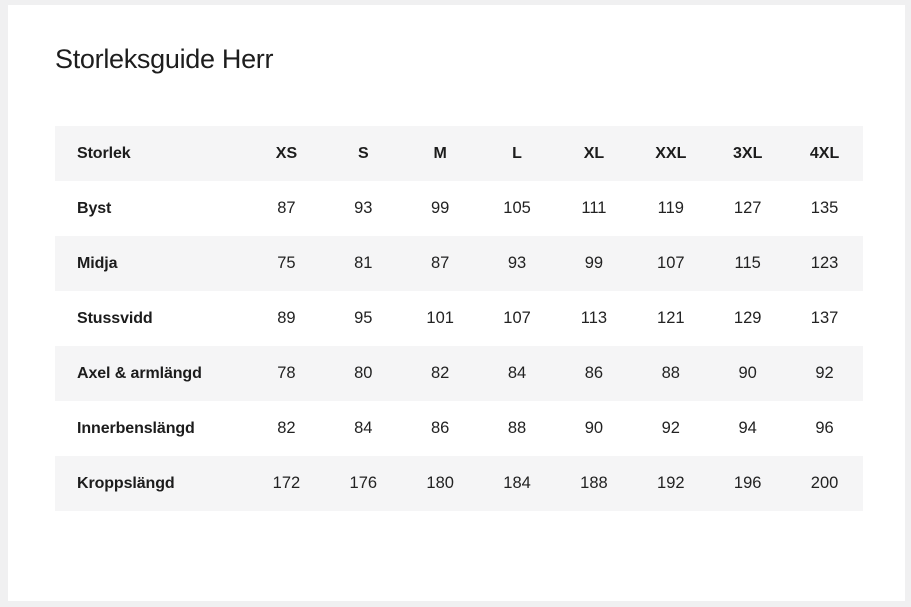  Describe the element at coordinates (440, 153) in the screenshot. I see `column-header-size: M` at that location.